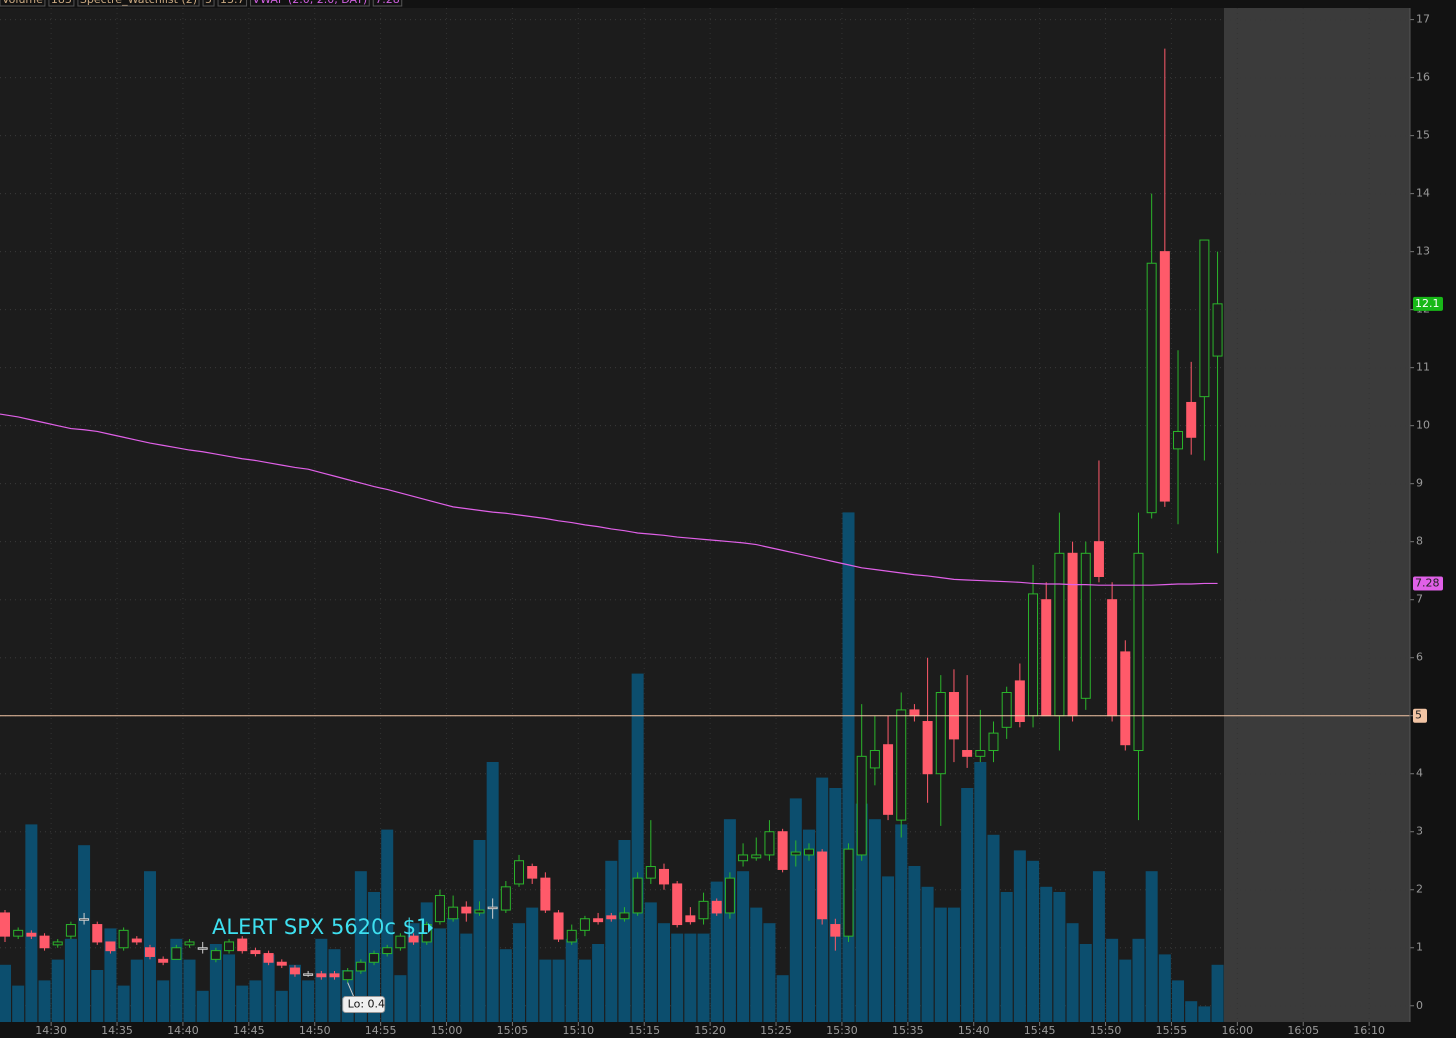  What do you see at coordinates (513, 1030) in the screenshot?
I see `x-tick-label: 15:05` at bounding box center [513, 1030].